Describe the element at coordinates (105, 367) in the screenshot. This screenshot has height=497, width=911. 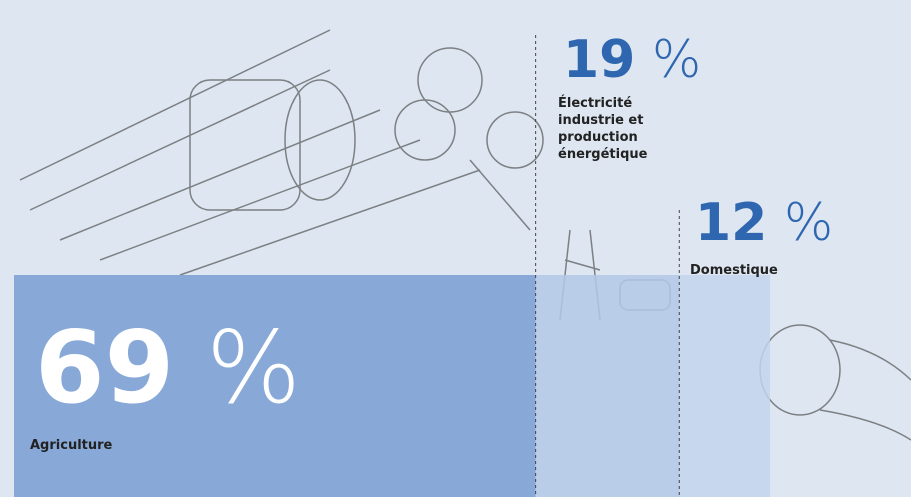
I see `value-number: 69` at that location.